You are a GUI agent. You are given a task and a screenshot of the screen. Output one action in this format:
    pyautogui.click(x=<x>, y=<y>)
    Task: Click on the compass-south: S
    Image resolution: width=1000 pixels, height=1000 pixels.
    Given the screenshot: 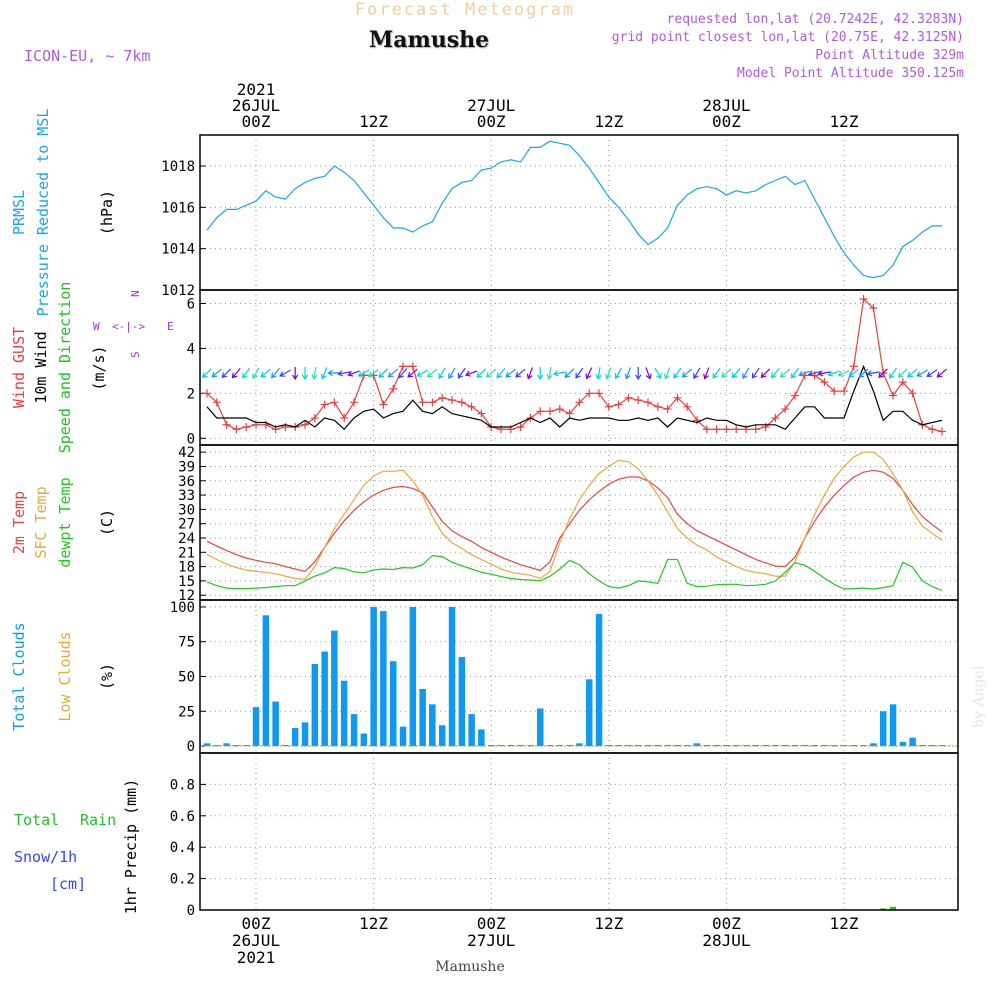 What is the action you would take?
    pyautogui.click(x=135, y=354)
    